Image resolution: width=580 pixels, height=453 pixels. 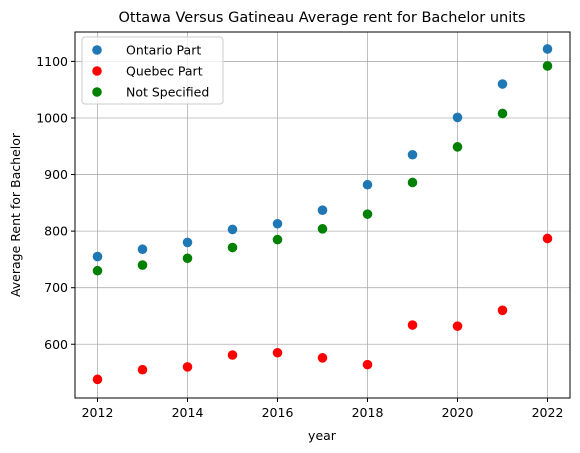 What do you see at coordinates (15, 214) in the screenshot?
I see `y-axis-label: Average Rent for Bachelor` at bounding box center [15, 214].